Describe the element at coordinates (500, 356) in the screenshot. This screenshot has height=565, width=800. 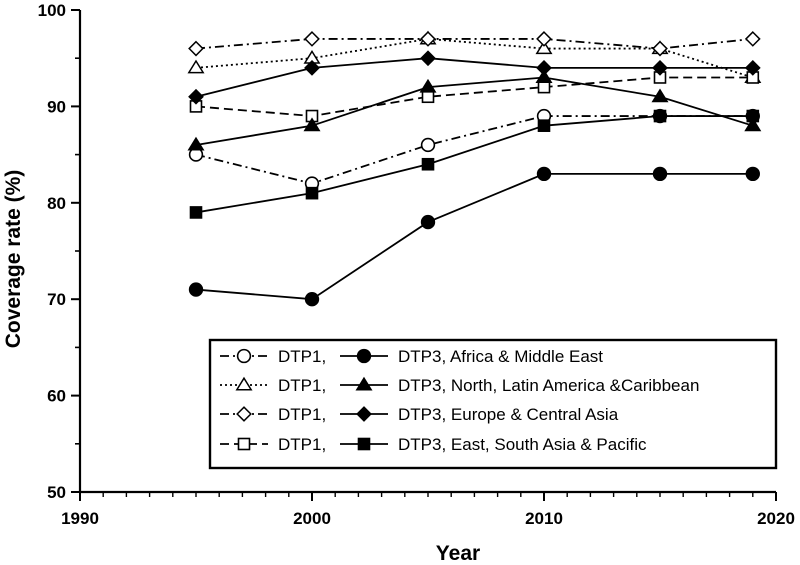
I see `legend-label: DTP3, Africa & Middle East` at that location.